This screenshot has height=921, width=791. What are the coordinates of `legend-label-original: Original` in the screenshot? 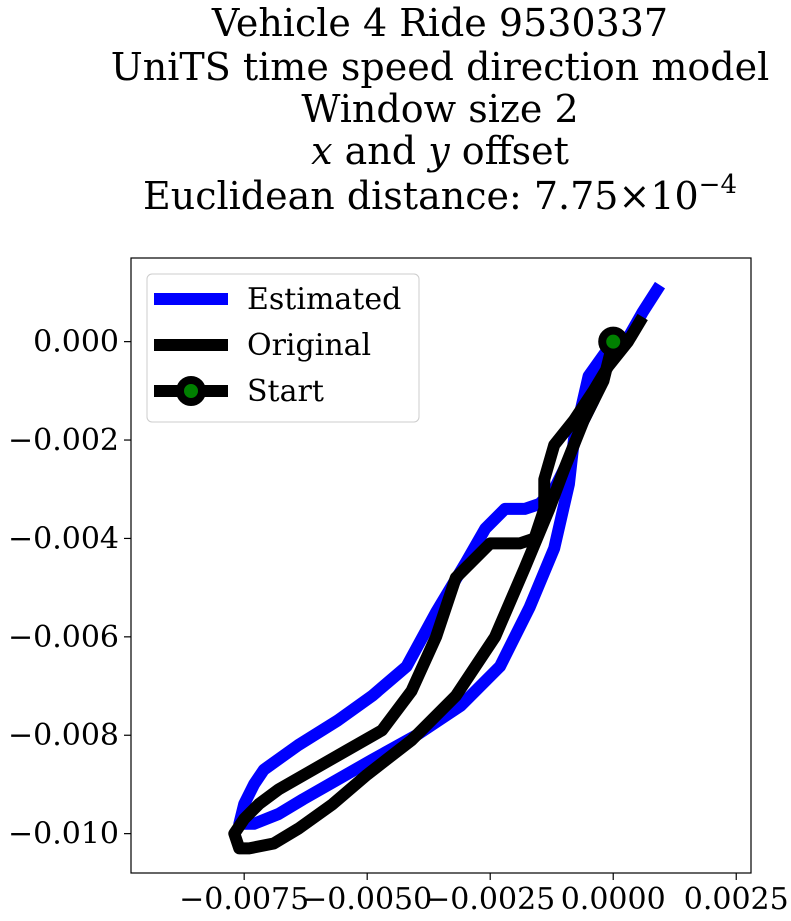 It's located at (309, 345).